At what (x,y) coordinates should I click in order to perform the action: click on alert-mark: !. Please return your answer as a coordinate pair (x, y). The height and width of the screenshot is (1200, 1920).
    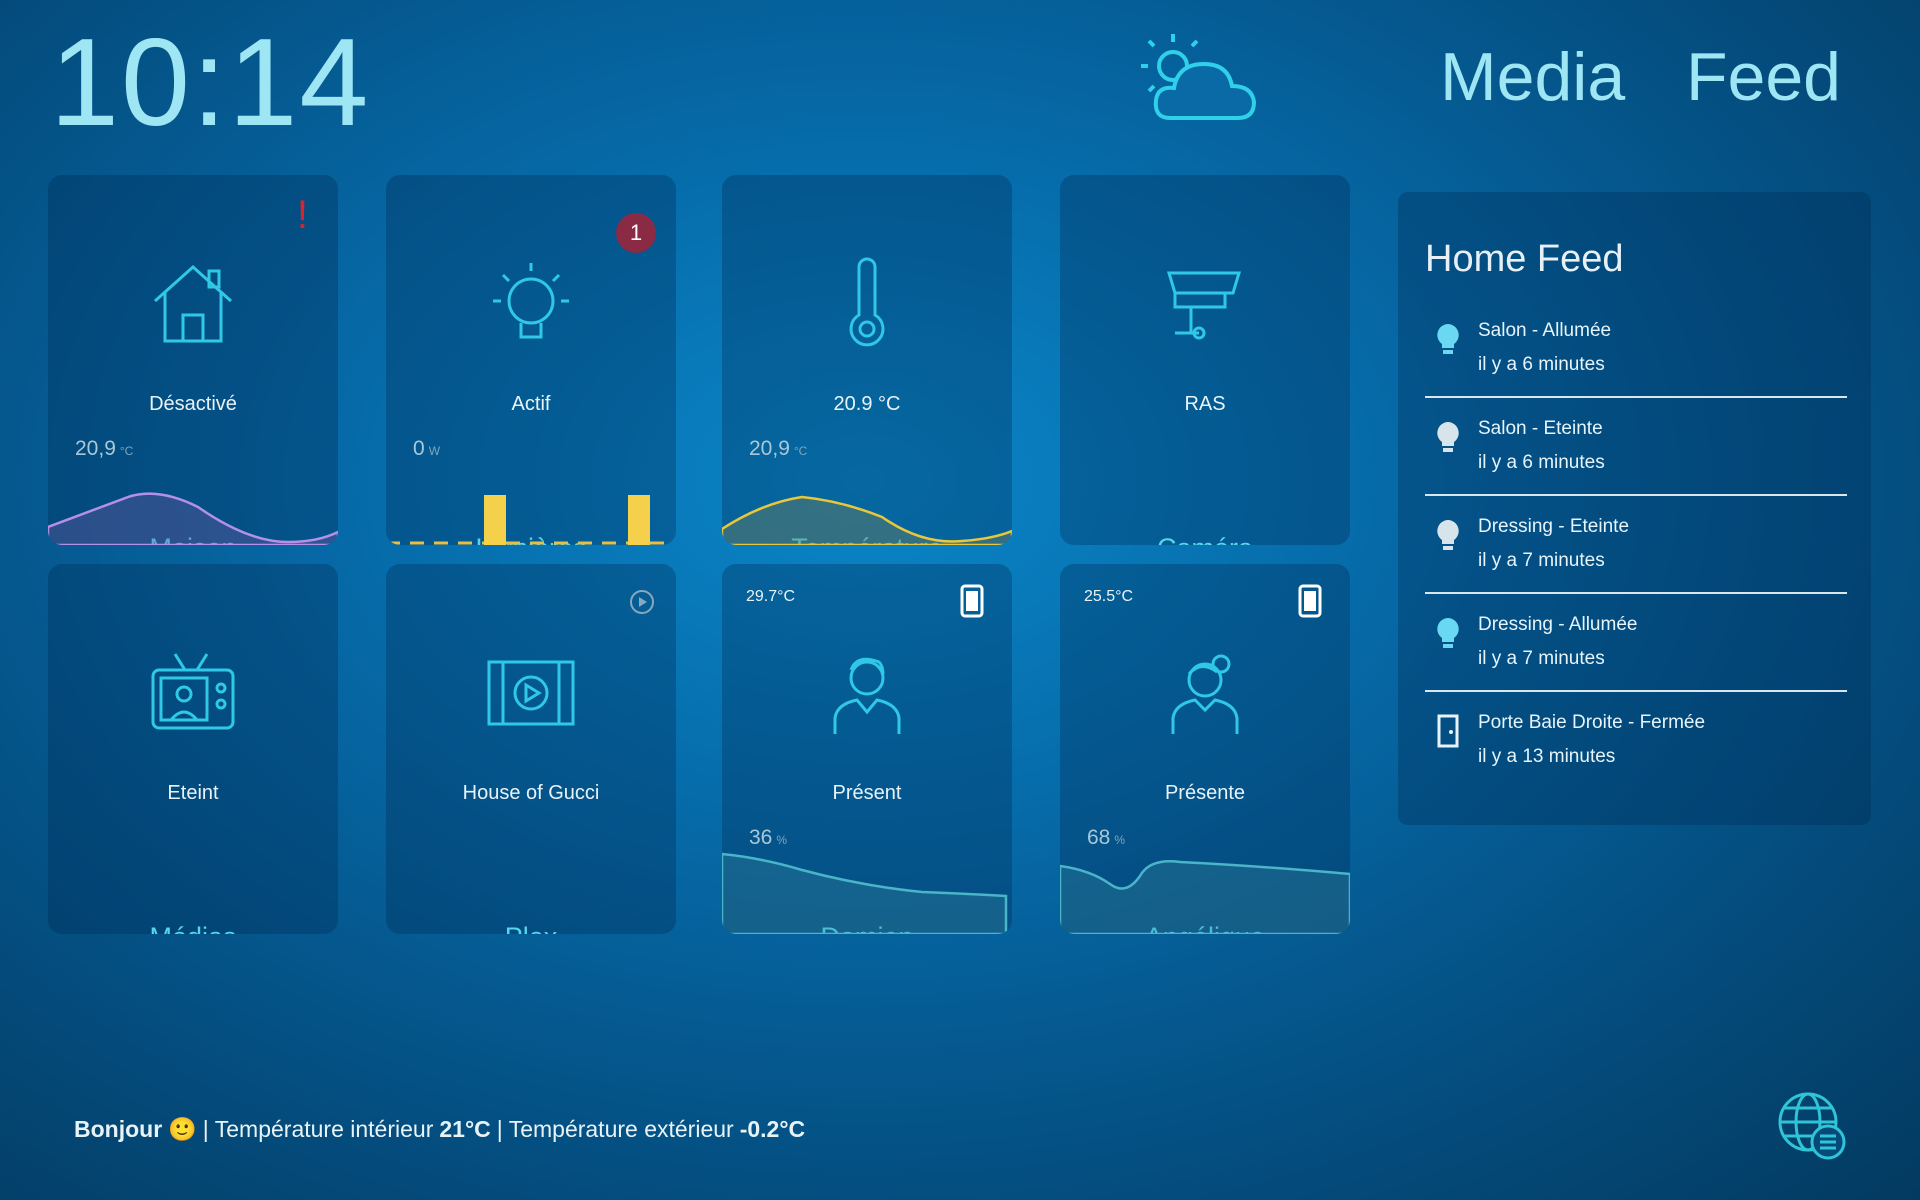
    Looking at the image, I should click on (302, 215).